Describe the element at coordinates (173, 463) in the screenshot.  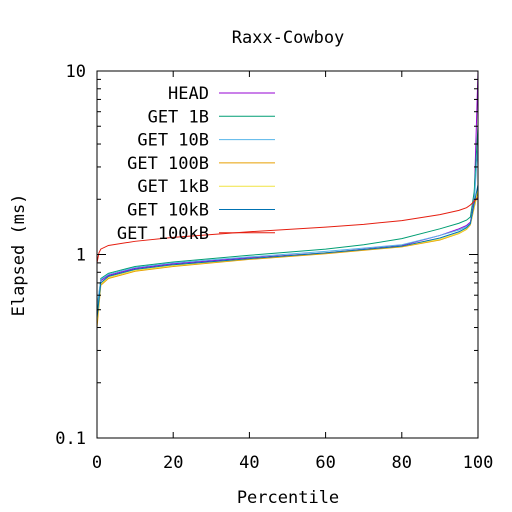
I see `x-tick-label: 20` at that location.